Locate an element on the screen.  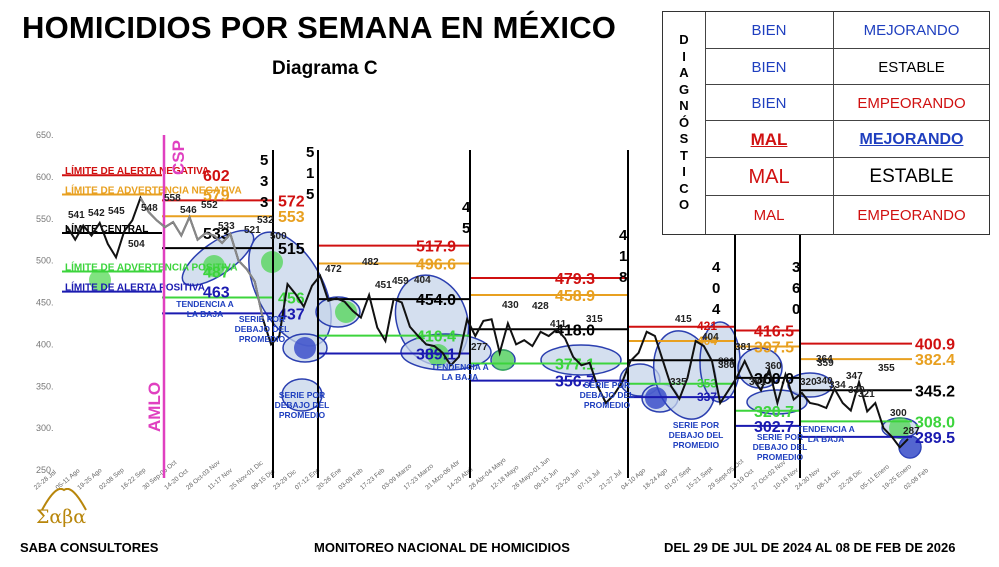
limit-value-black: 345.2 is located at coordinates (935, 391).